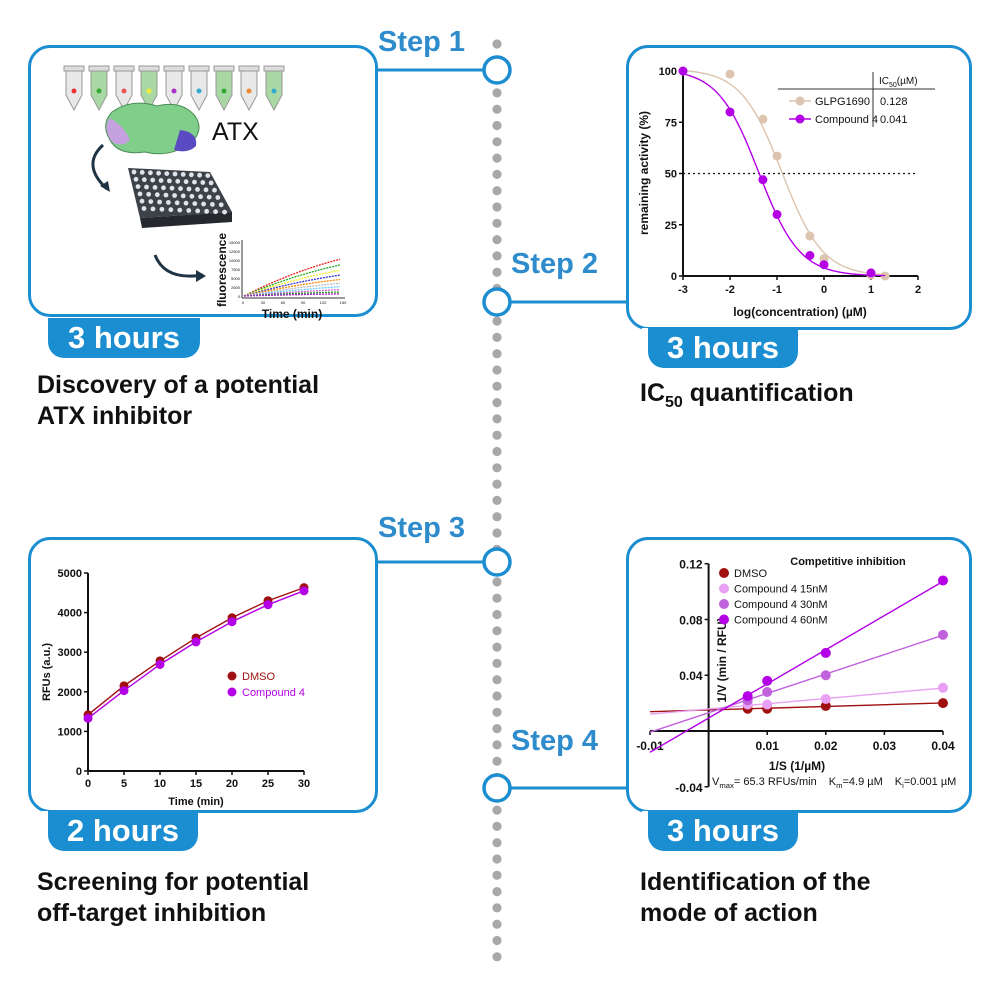 This screenshot has width=996, height=996. What do you see at coordinates (79, 772) in the screenshot?
I see `offtarget-y-tick-label: 0` at bounding box center [79, 772].